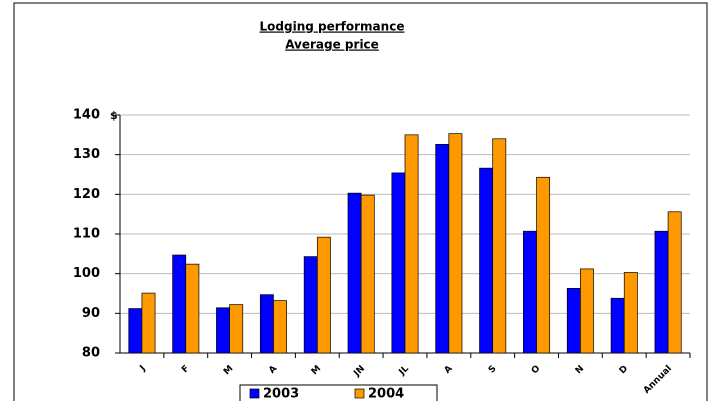  I want to click on y-tick-label: 100, so click(86, 273).